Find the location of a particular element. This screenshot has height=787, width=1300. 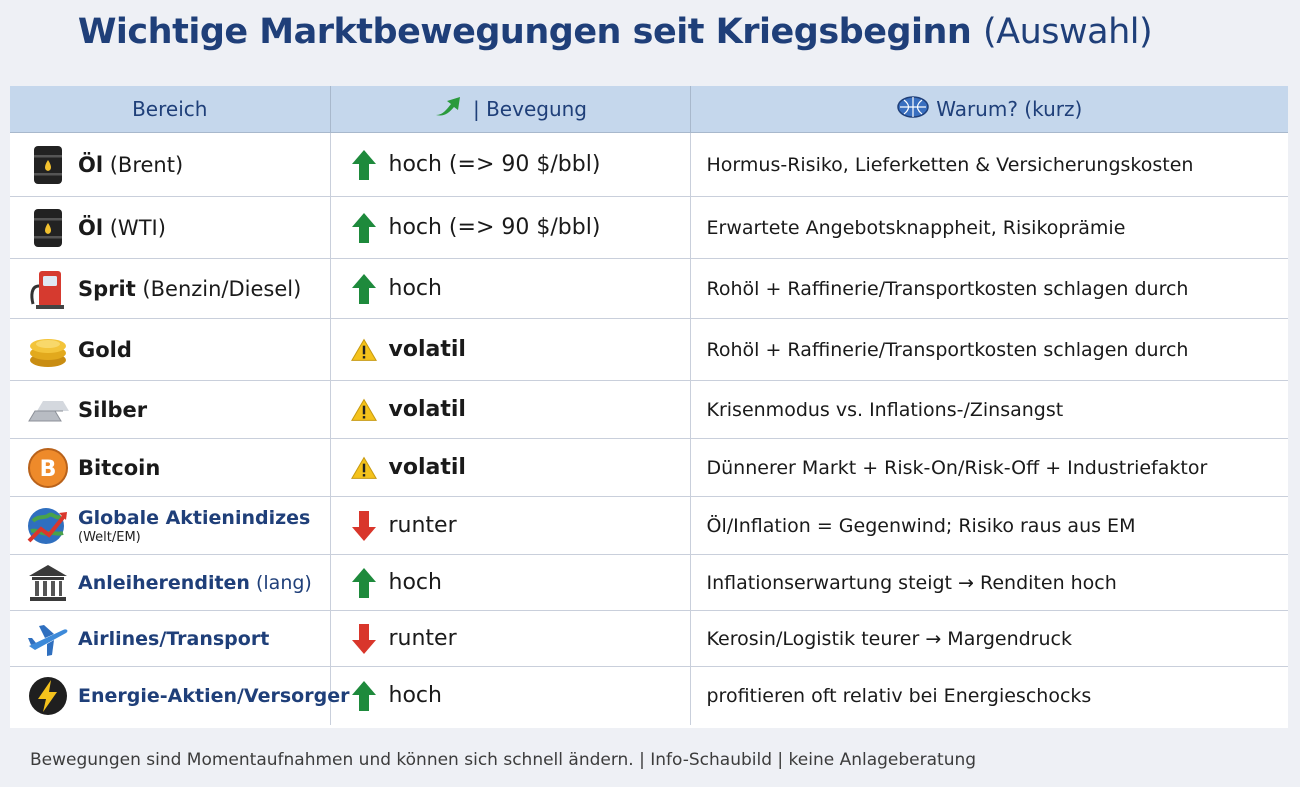

reason-text: Krisenmodus vs. Inflations-/Zinsangst is located at coordinates (885, 409).